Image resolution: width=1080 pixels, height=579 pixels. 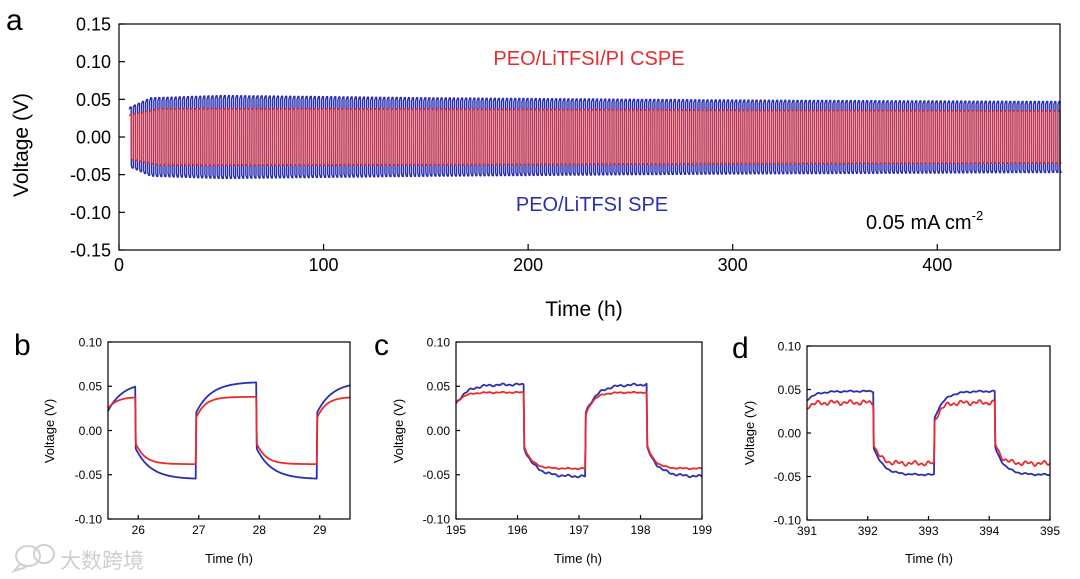 What do you see at coordinates (89, 519) in the screenshot?
I see `y-tick-label-b: -0.10` at bounding box center [89, 519].